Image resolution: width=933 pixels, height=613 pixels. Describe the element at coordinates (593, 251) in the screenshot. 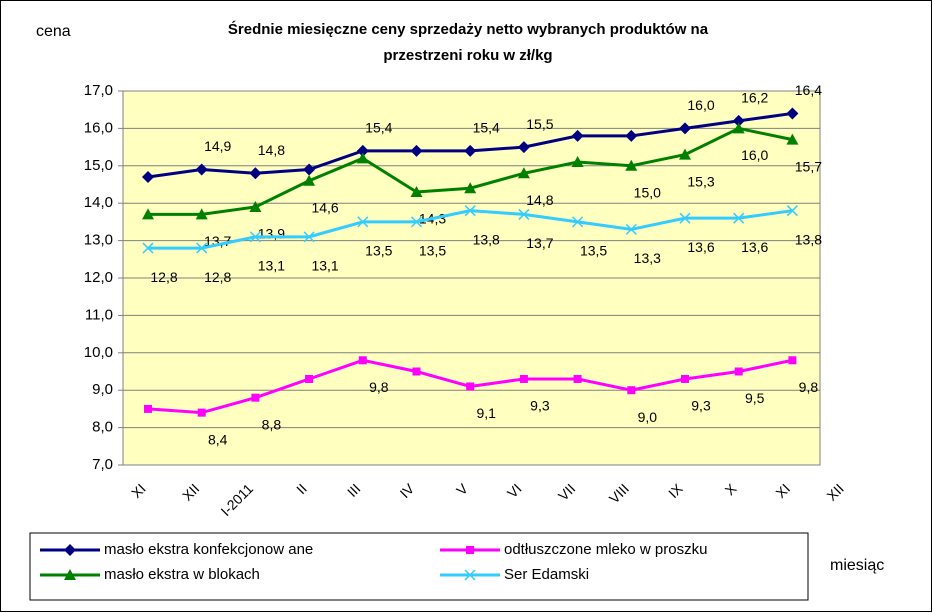

I see `data-label: 13,5` at that location.